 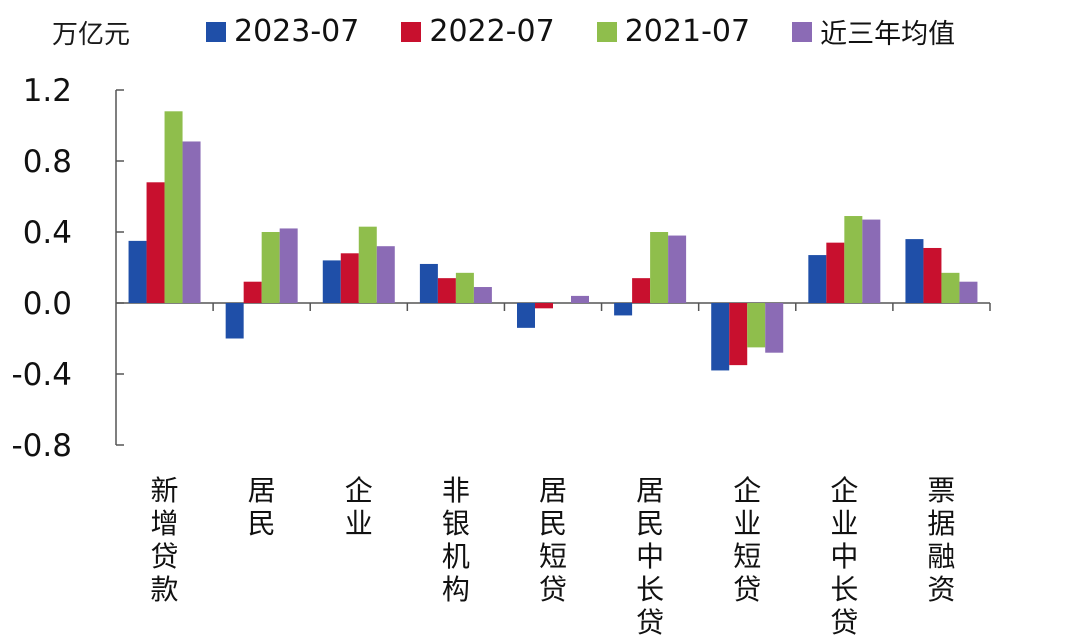 I want to click on bar-2023-07-非银机构, so click(x=428, y=283).